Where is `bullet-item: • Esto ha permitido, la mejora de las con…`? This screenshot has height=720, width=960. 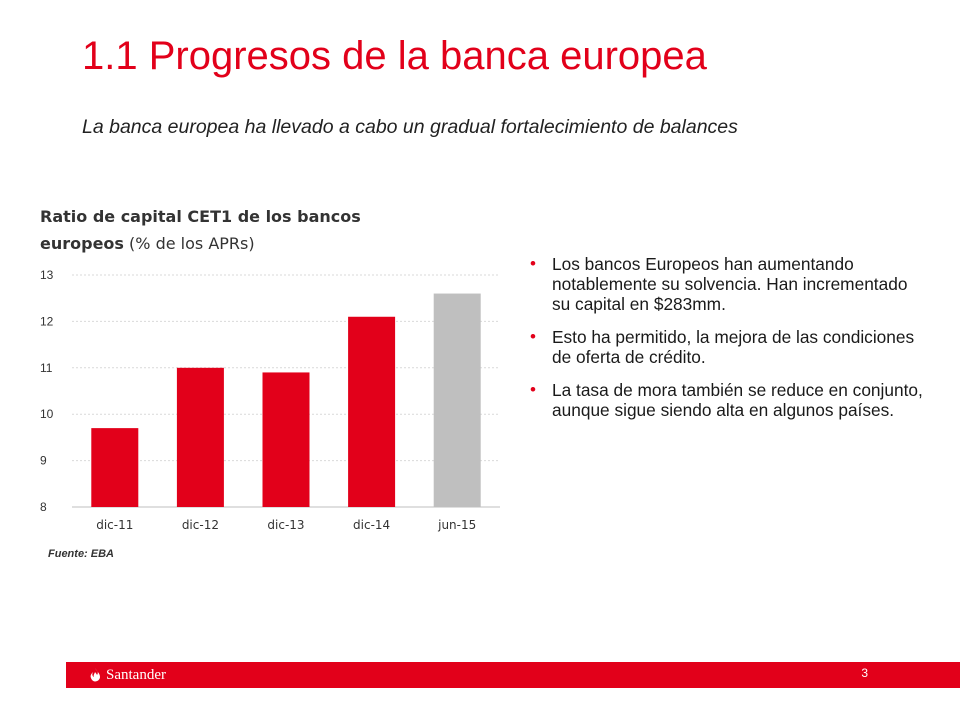 bullet-item: • Esto ha permitido, la mejora de las con… is located at coordinates (728, 347).